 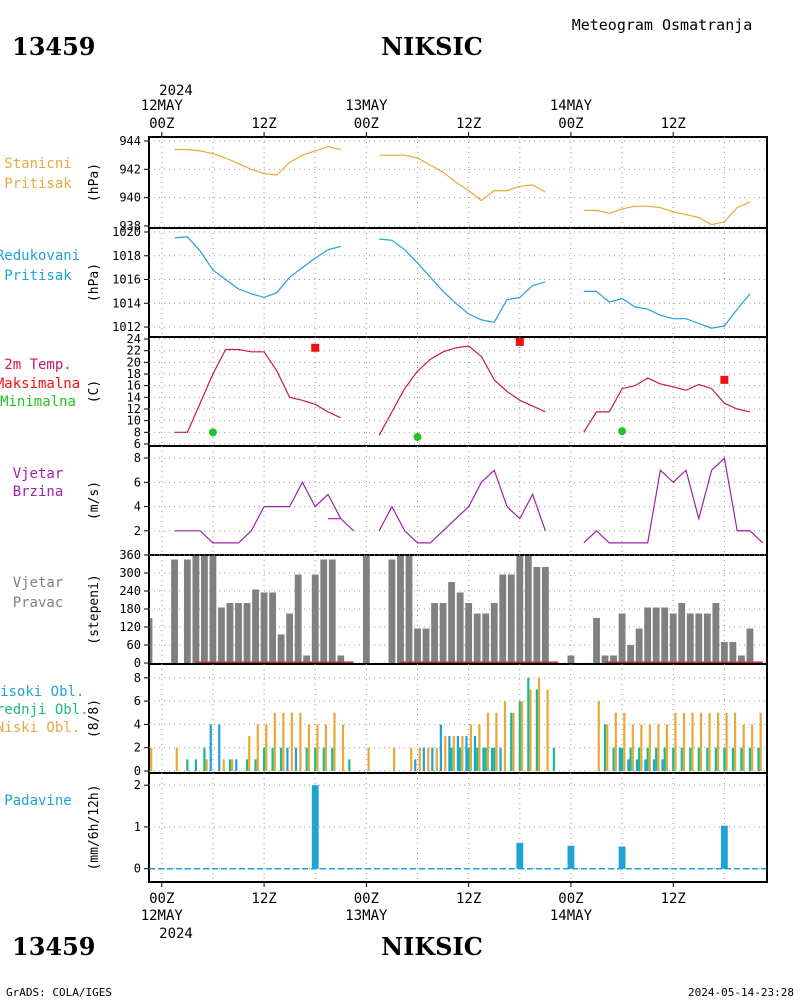 I want to click on y-tick-label: 944, so click(x=130, y=141).